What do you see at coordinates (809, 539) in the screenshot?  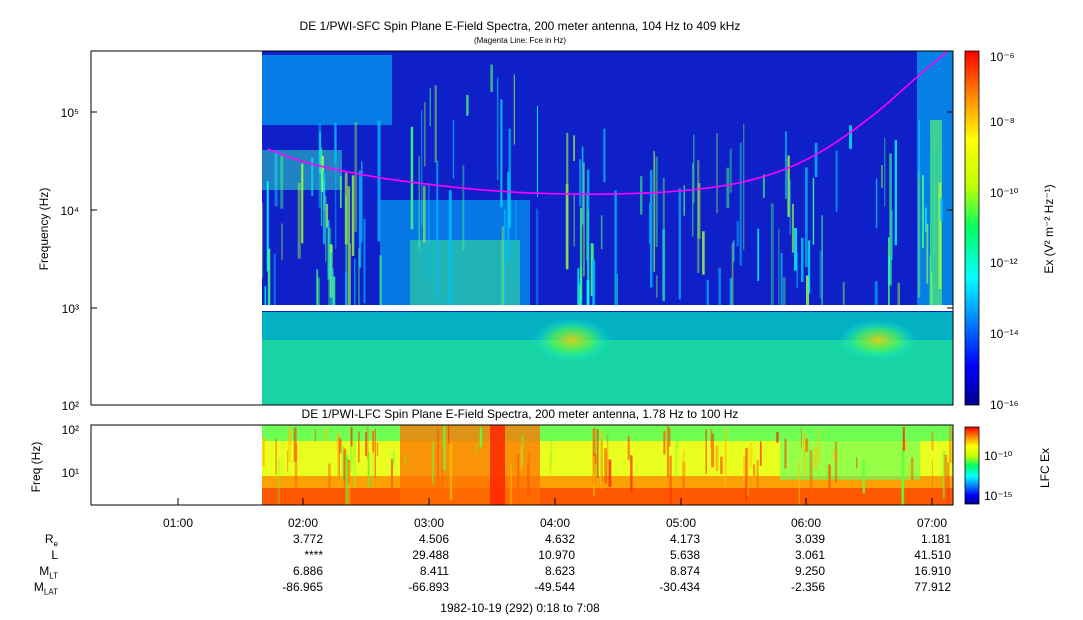 I see `ephem-value: 3.039` at bounding box center [809, 539].